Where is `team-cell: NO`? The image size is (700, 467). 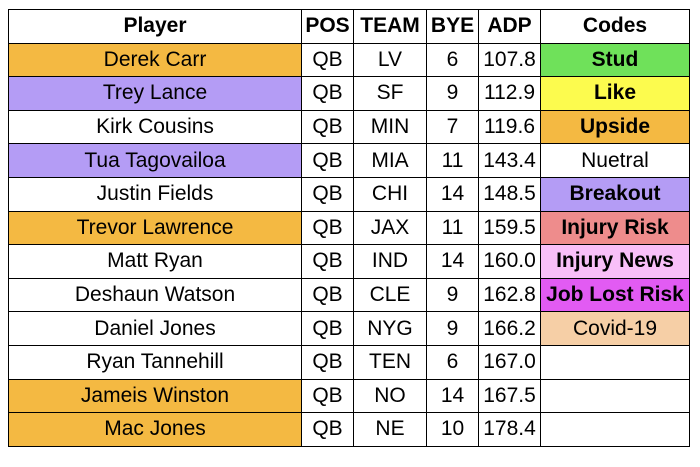 team-cell: NO is located at coordinates (390, 396).